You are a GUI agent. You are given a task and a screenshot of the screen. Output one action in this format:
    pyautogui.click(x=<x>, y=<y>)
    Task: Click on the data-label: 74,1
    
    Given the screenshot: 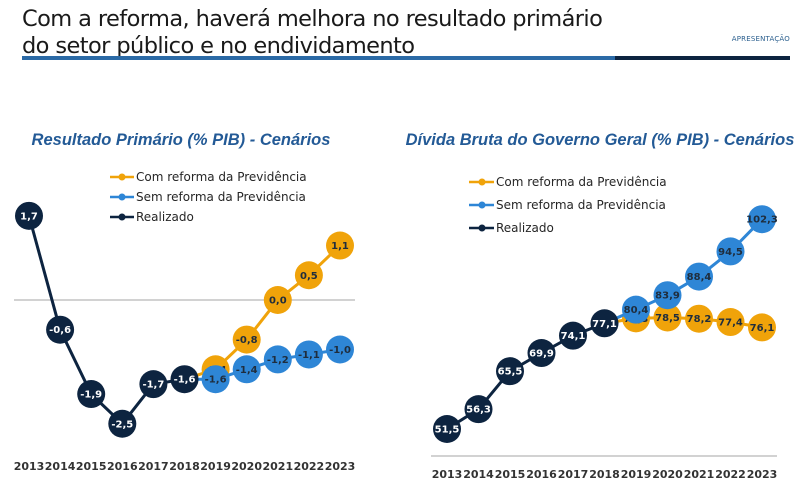 What is the action you would take?
    pyautogui.click(x=573, y=336)
    